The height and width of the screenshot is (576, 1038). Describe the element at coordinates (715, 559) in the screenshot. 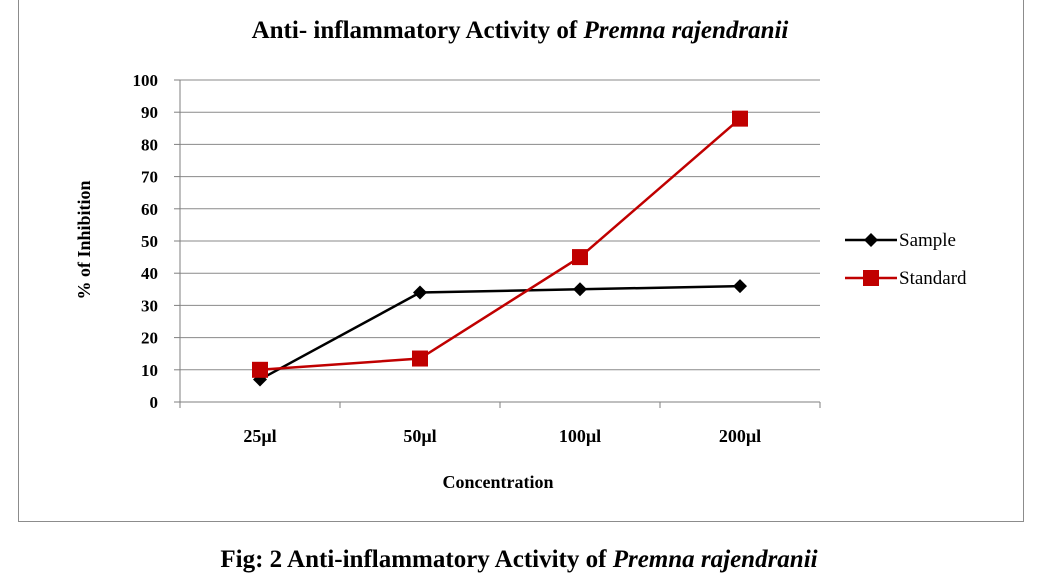

I see `caption-italic: Premna rajendranii` at that location.